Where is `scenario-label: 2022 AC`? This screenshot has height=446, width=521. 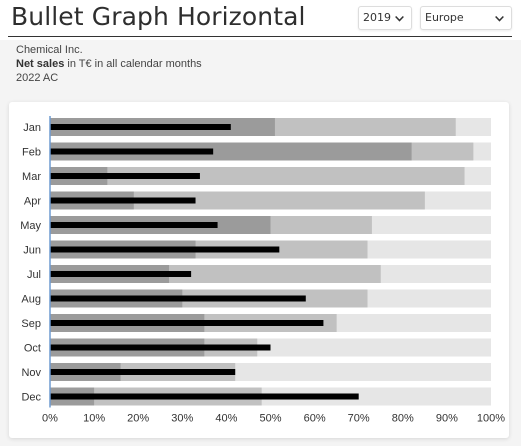
scenario-label: 2022 AC is located at coordinates (37, 78).